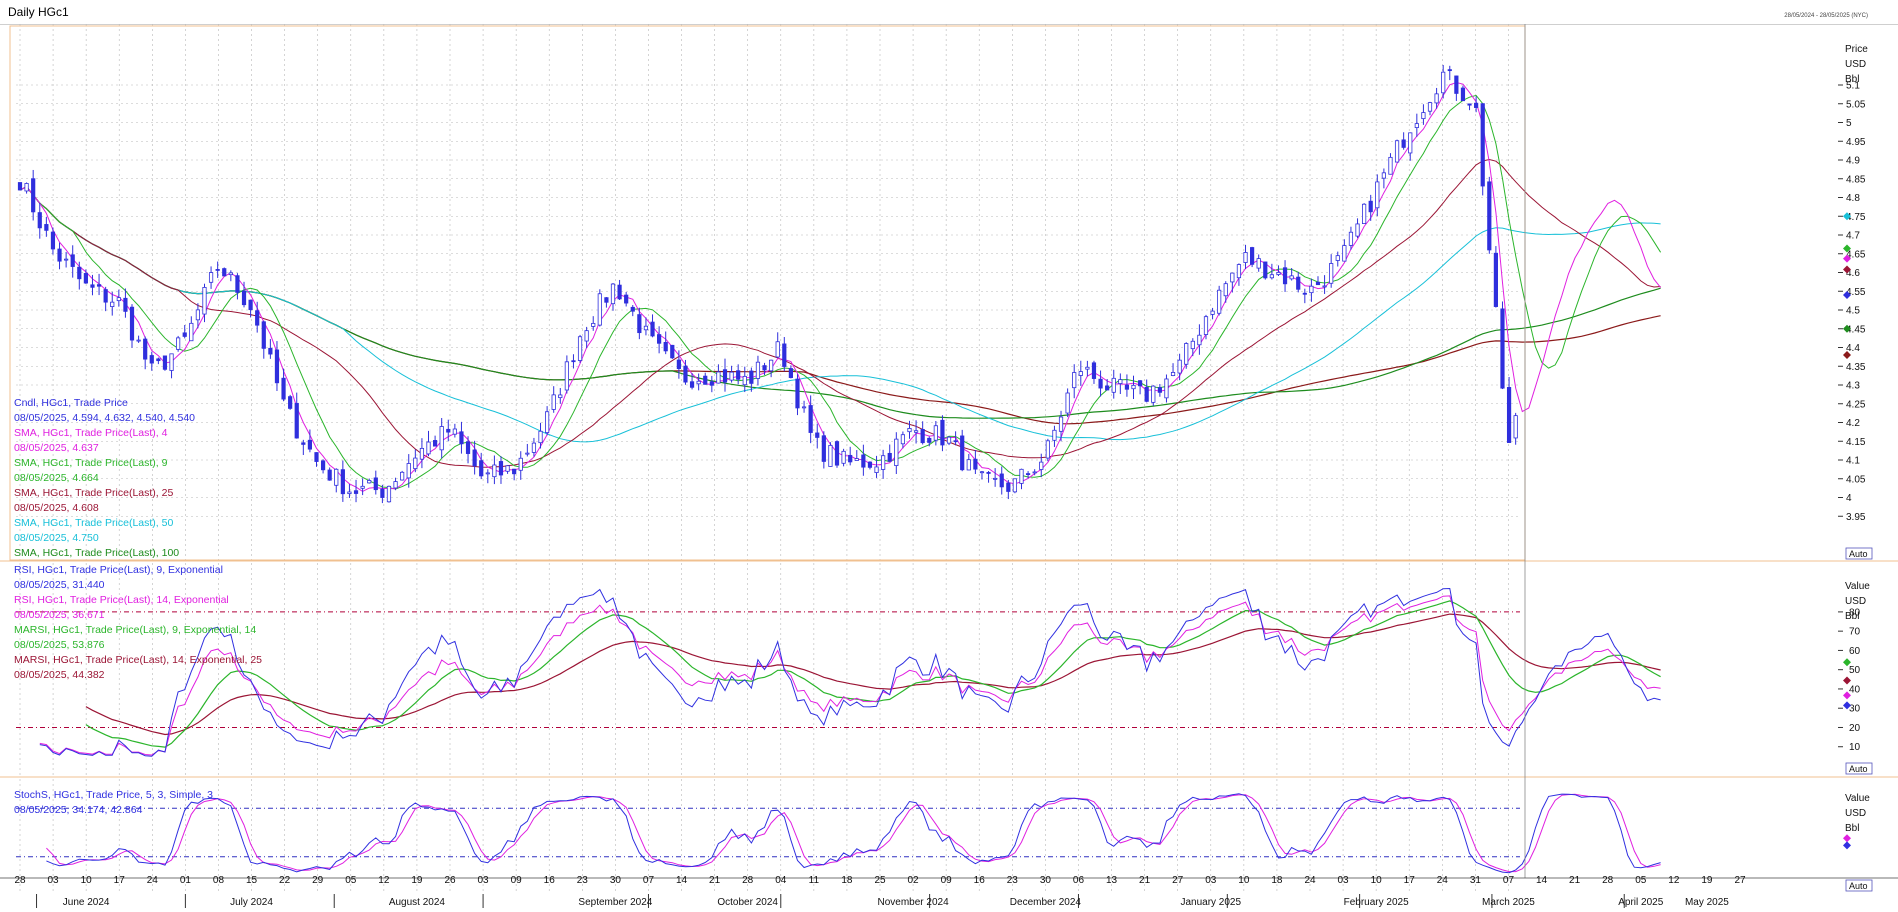 The width and height of the screenshot is (1898, 912). What do you see at coordinates (56, 478) in the screenshot?
I see `price-legend-value: 08/05/2025, 4.664` at bounding box center [56, 478].